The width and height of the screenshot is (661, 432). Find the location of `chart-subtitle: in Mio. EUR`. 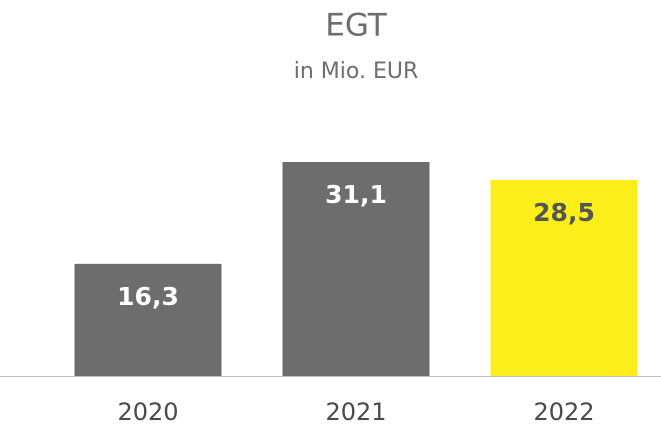

chart-subtitle: in Mio. EUR is located at coordinates (356, 71).